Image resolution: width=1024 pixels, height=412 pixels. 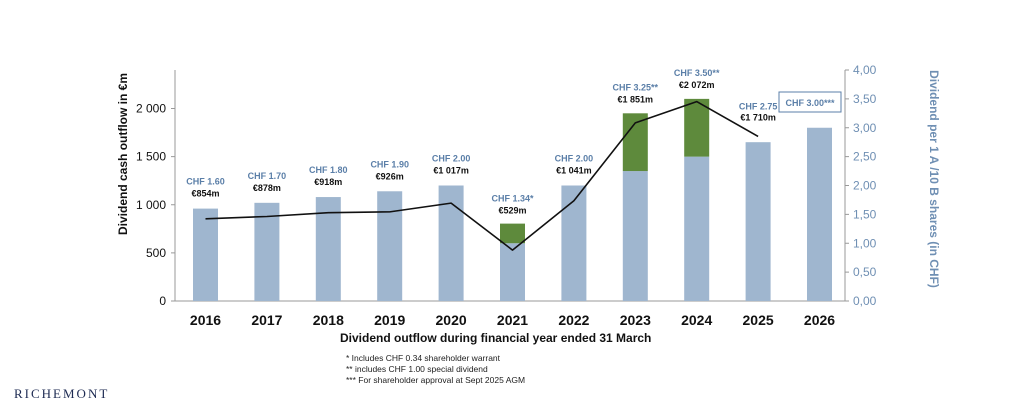 I want to click on eur-data-label: €1 017m, so click(x=451, y=171).